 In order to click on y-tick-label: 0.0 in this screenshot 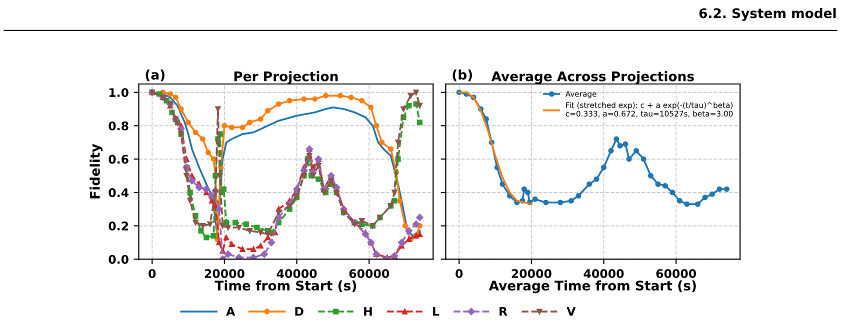, I will do `click(118, 259)`.